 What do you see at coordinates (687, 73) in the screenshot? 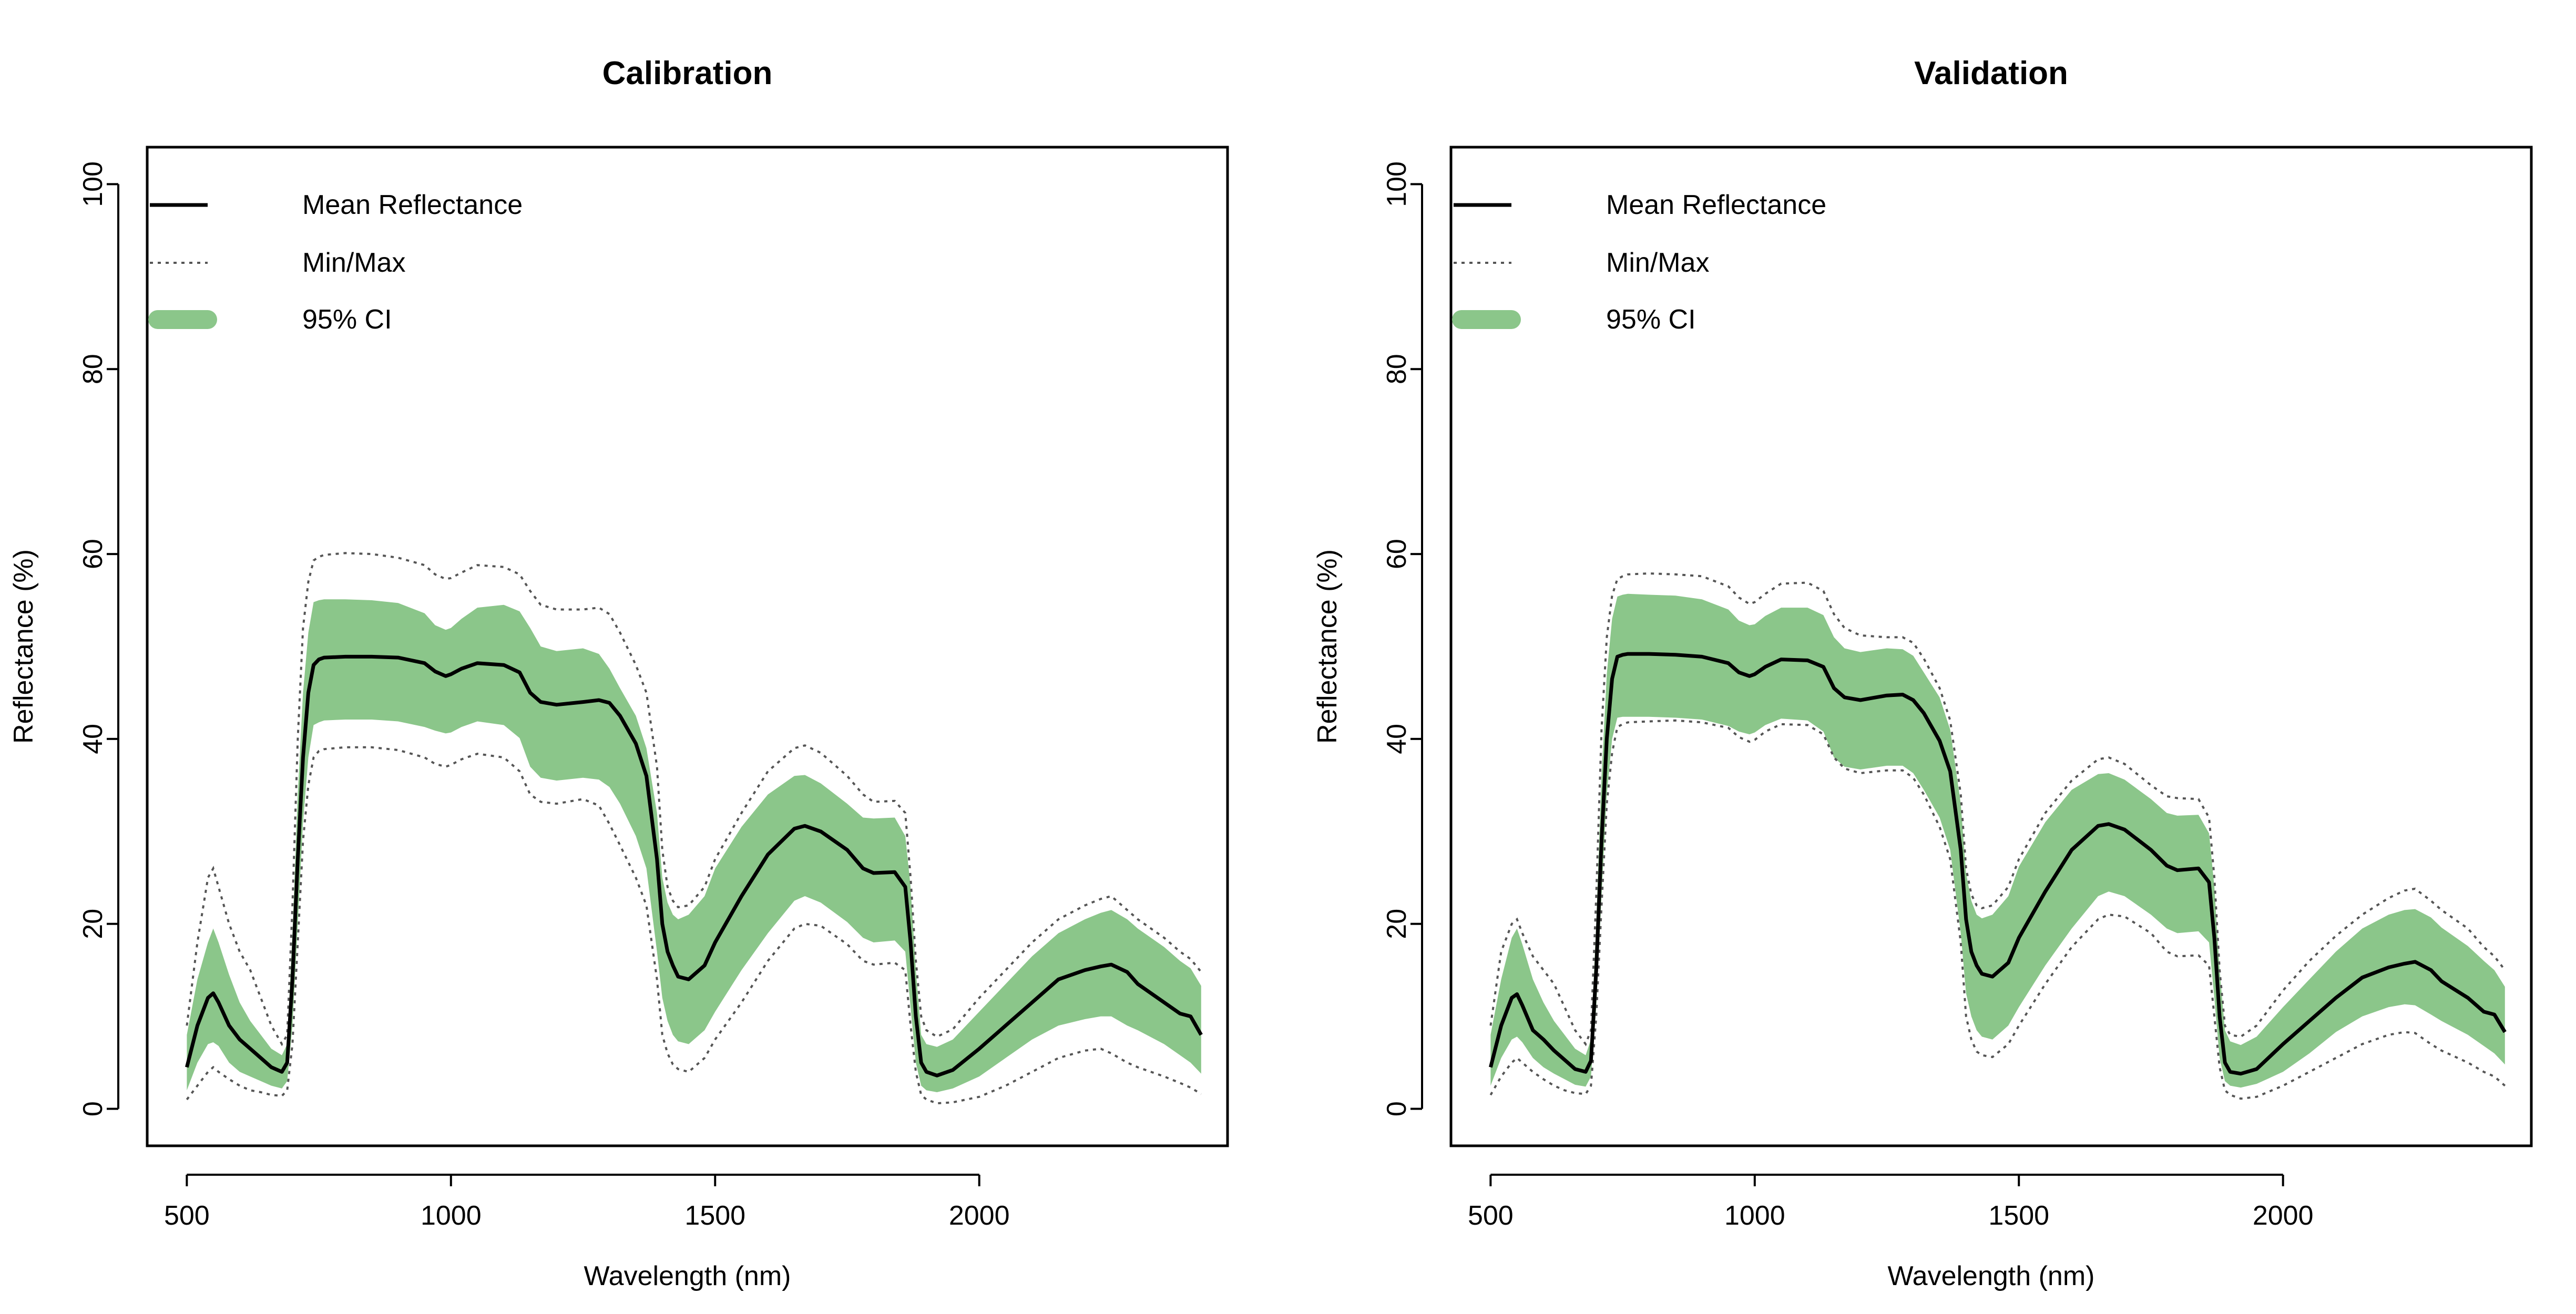
I see `chart-title: Calibration` at bounding box center [687, 73].